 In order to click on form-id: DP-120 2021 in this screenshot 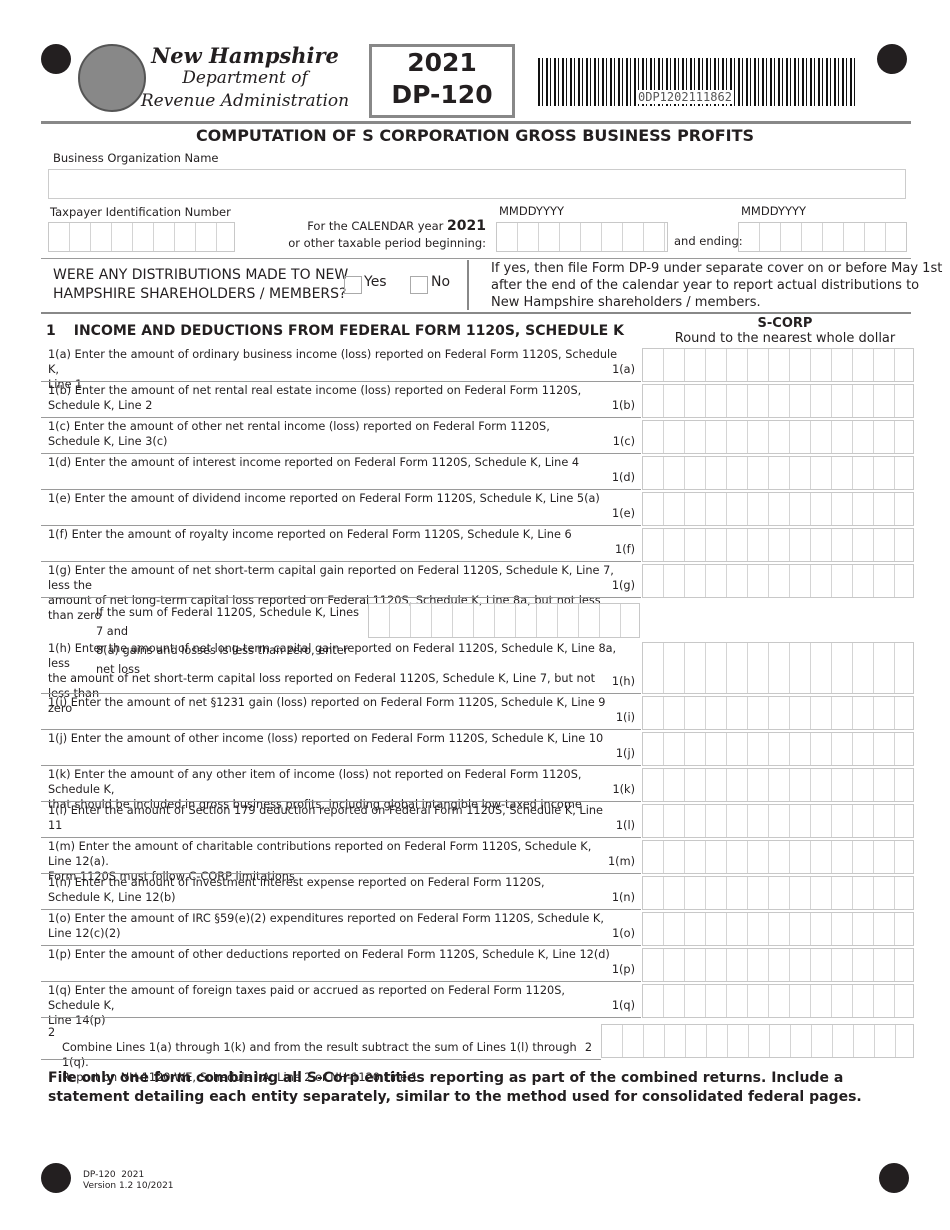, I will do `click(114, 1175)`.